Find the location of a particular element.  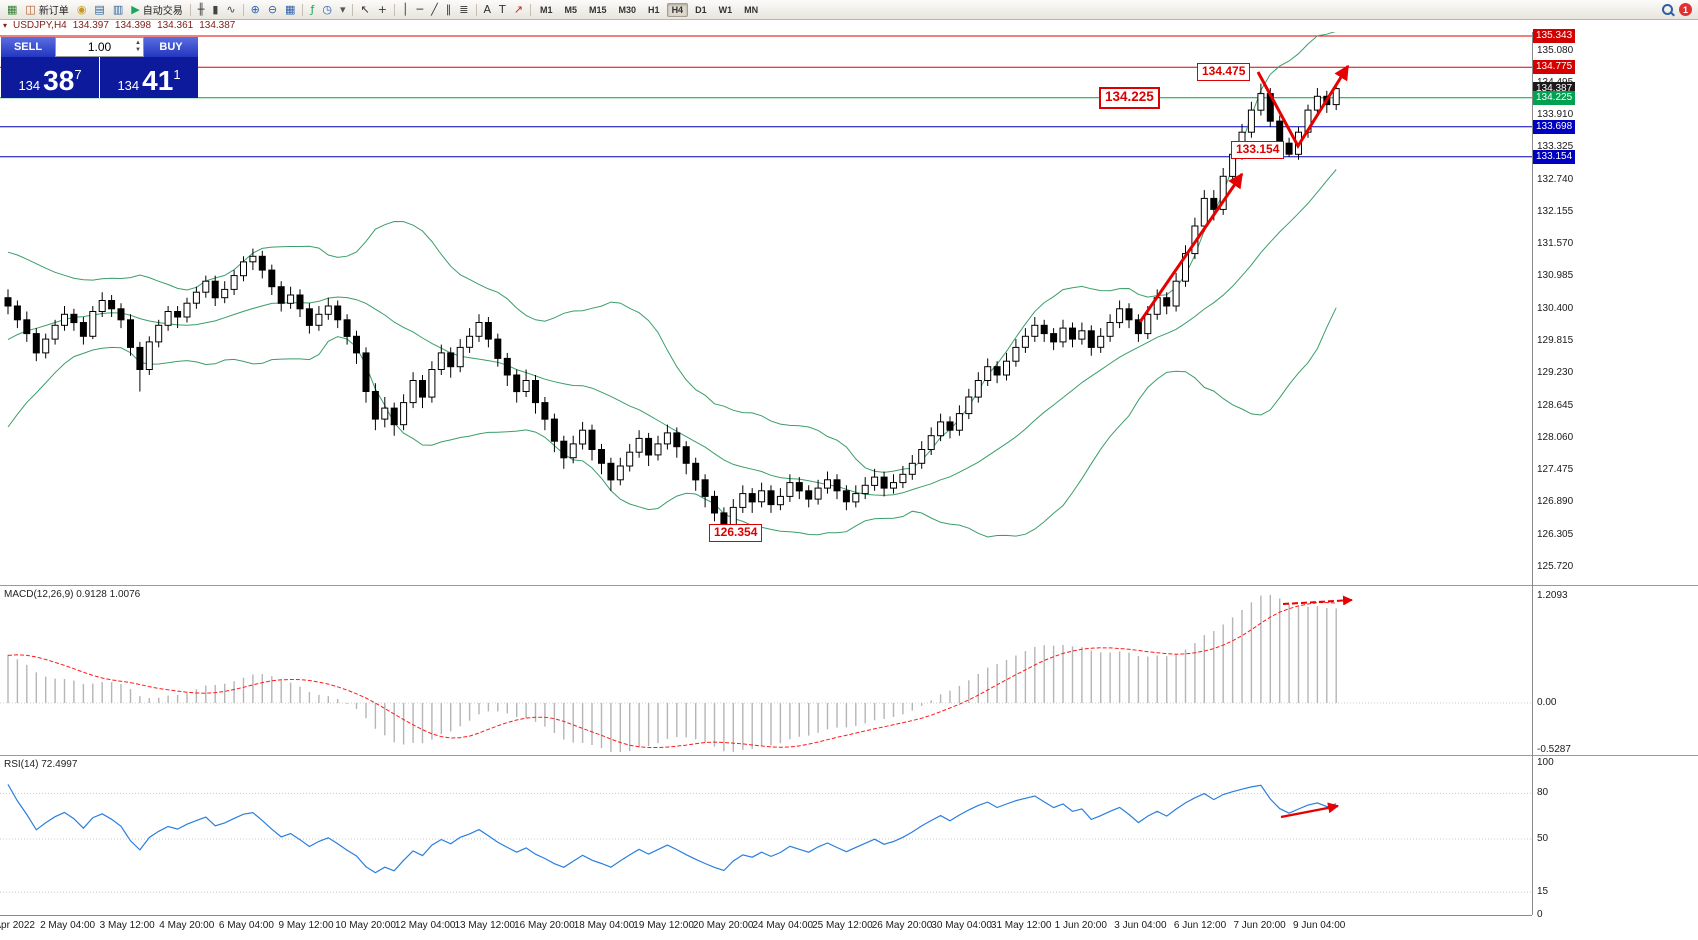

zoom-out-button: ⊖ is located at coordinates (272, 10).